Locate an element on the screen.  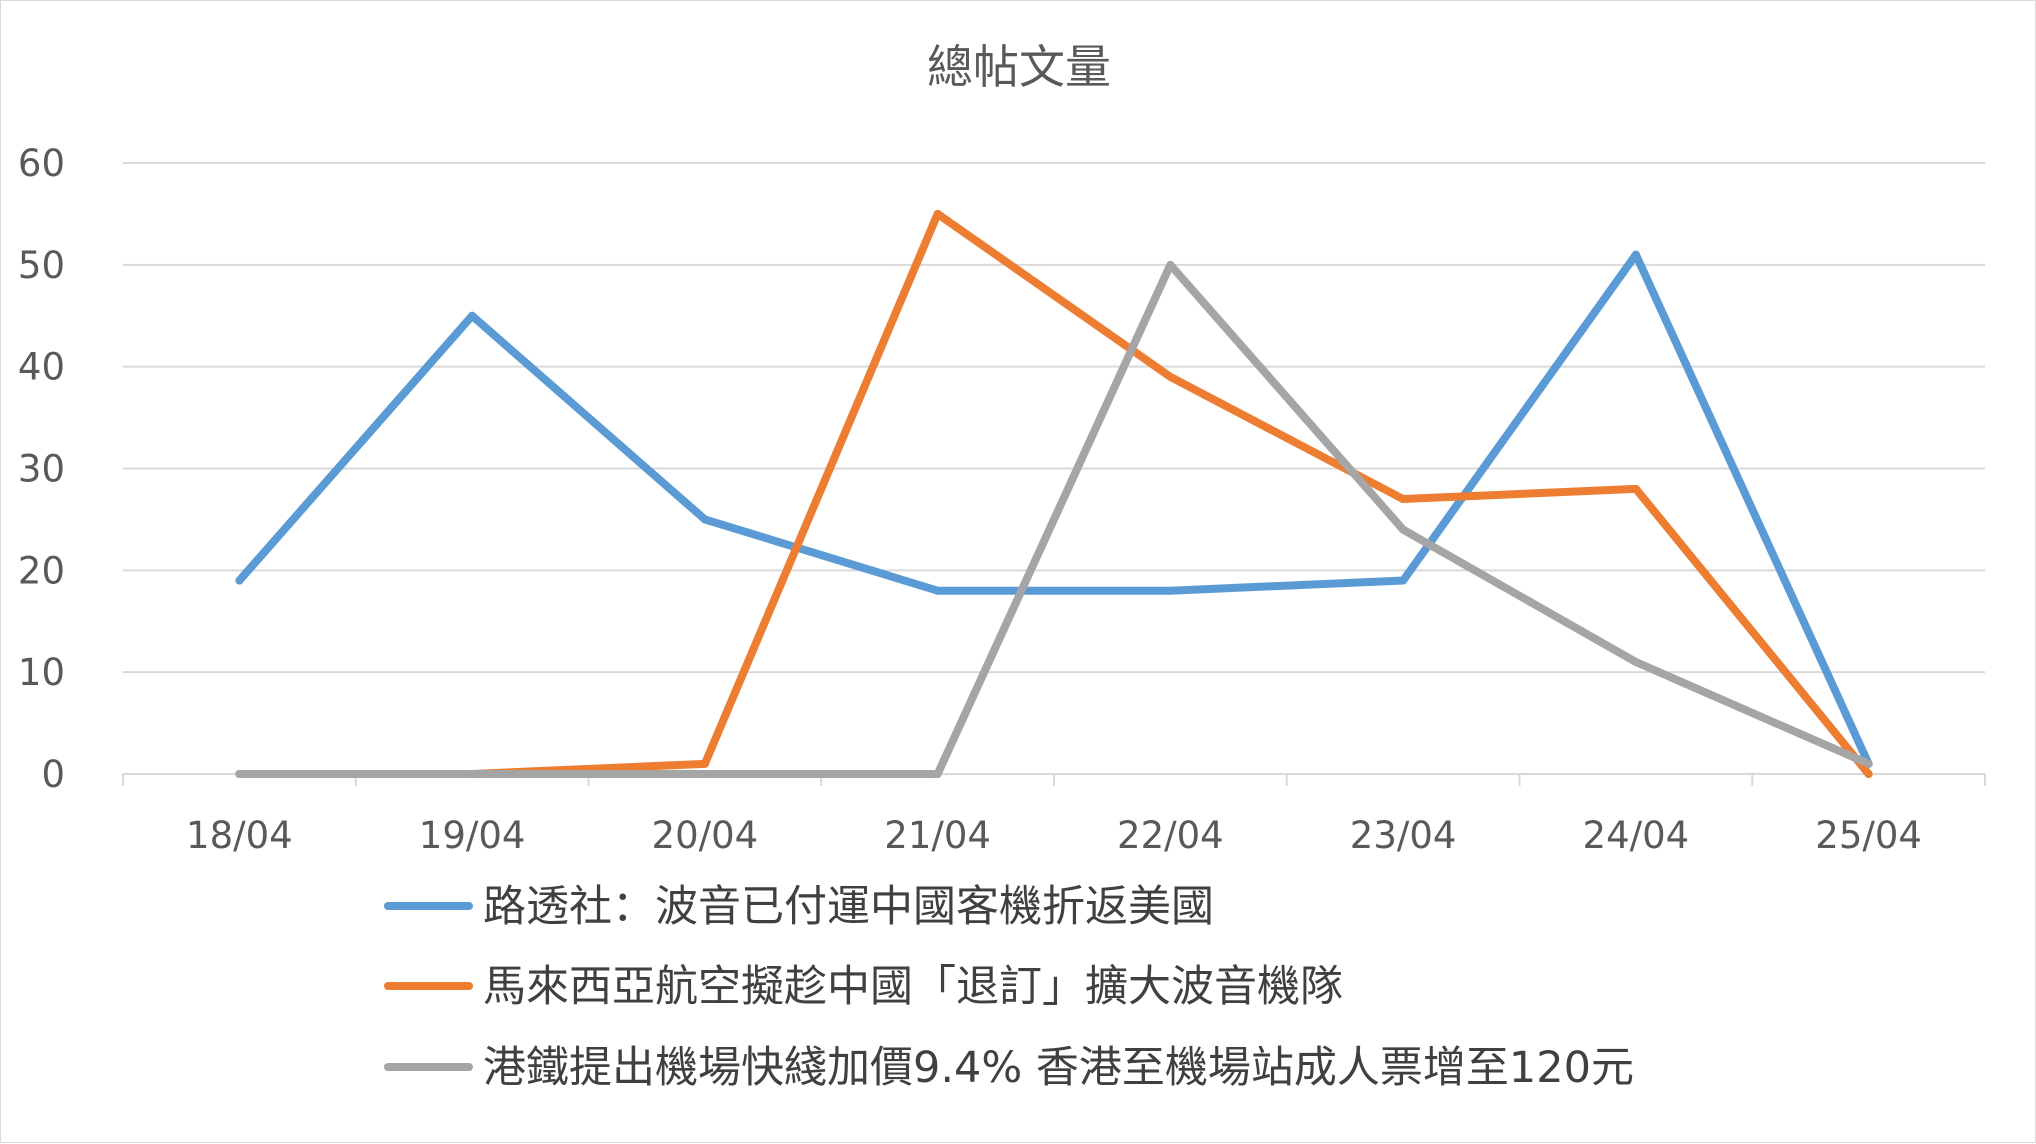
legend-item: 馬來西亞航空擬趁中國「退訂」擴大波音機隊 is located at coordinates (863, 987).